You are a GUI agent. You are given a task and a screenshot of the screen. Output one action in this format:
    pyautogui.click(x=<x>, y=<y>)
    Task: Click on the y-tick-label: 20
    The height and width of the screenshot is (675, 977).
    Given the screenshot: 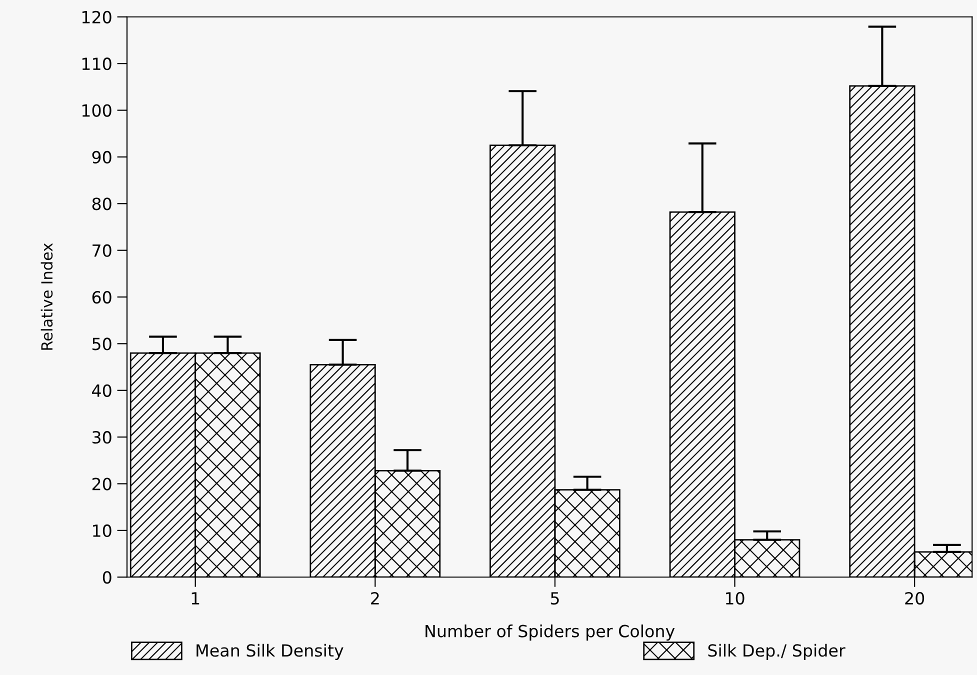 What is the action you would take?
    pyautogui.click(x=102, y=484)
    